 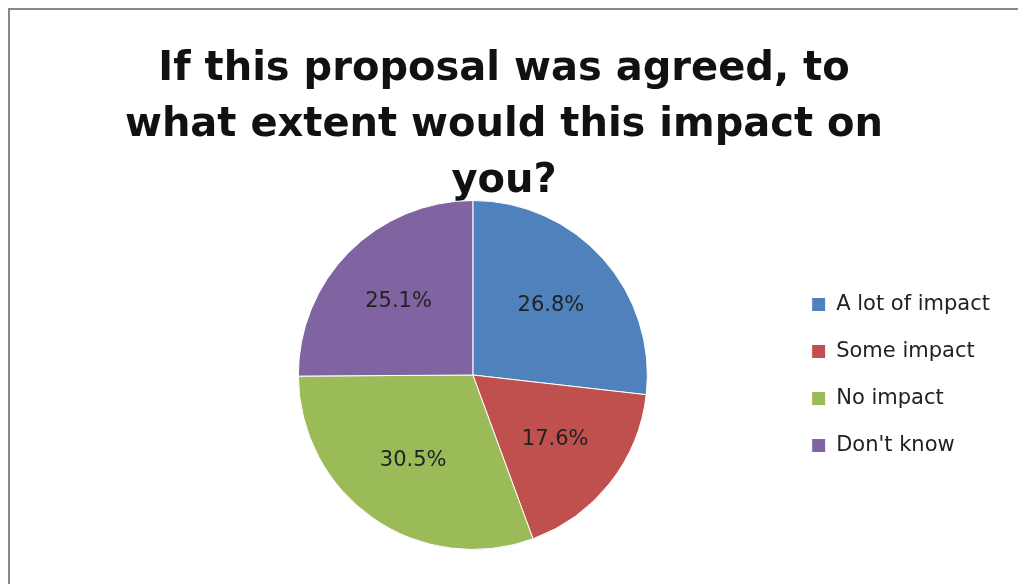 I want to click on legend-label: A lot of impact, so click(x=913, y=302).